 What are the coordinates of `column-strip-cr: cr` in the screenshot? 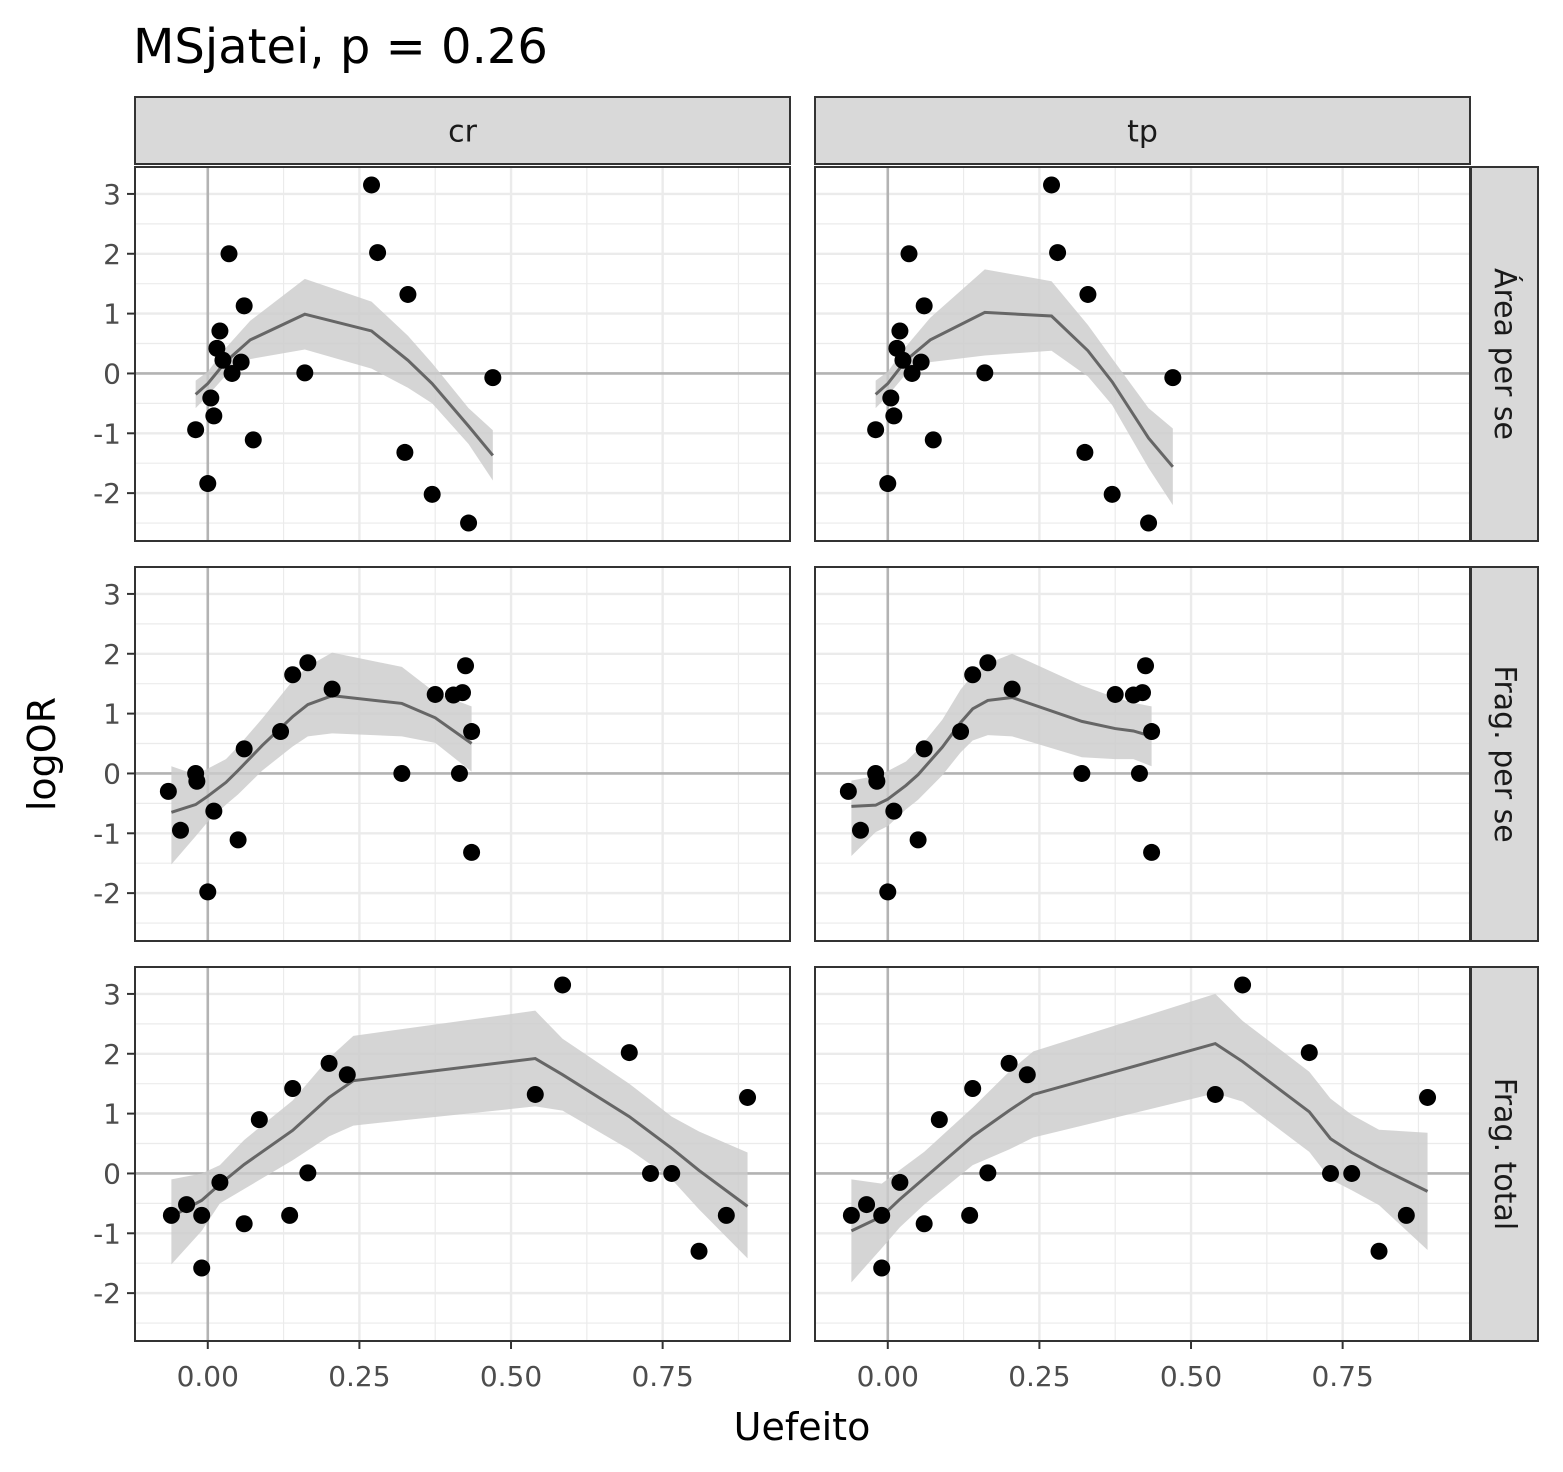 It's located at (462, 130).